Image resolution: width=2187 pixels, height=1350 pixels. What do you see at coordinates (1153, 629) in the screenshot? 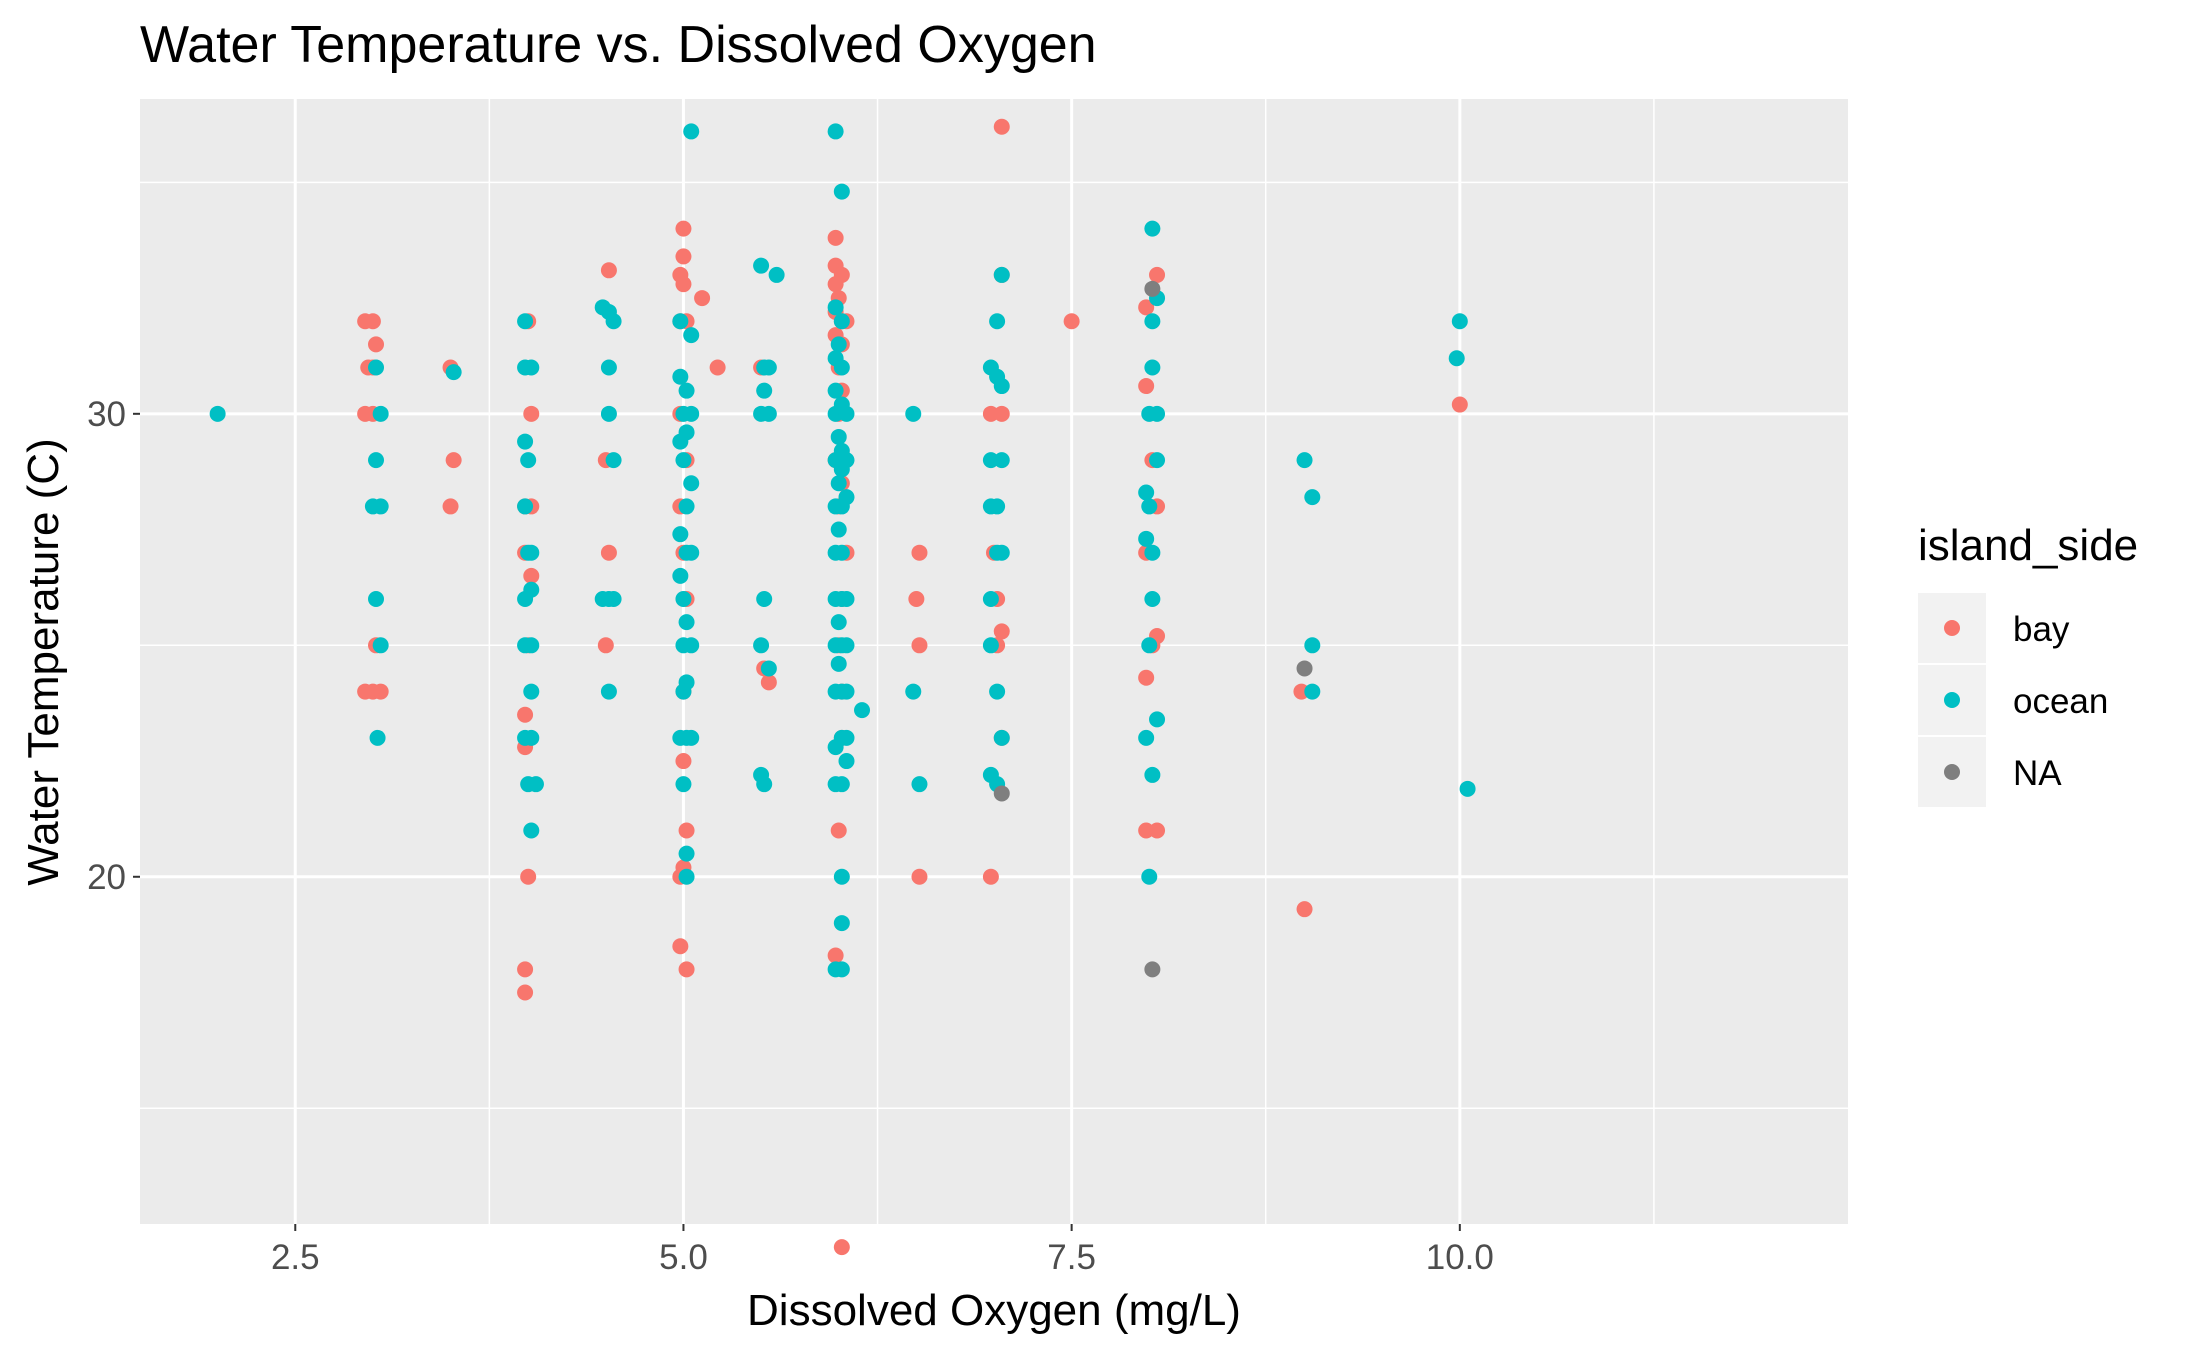
I see `series-NA` at bounding box center [1153, 629].